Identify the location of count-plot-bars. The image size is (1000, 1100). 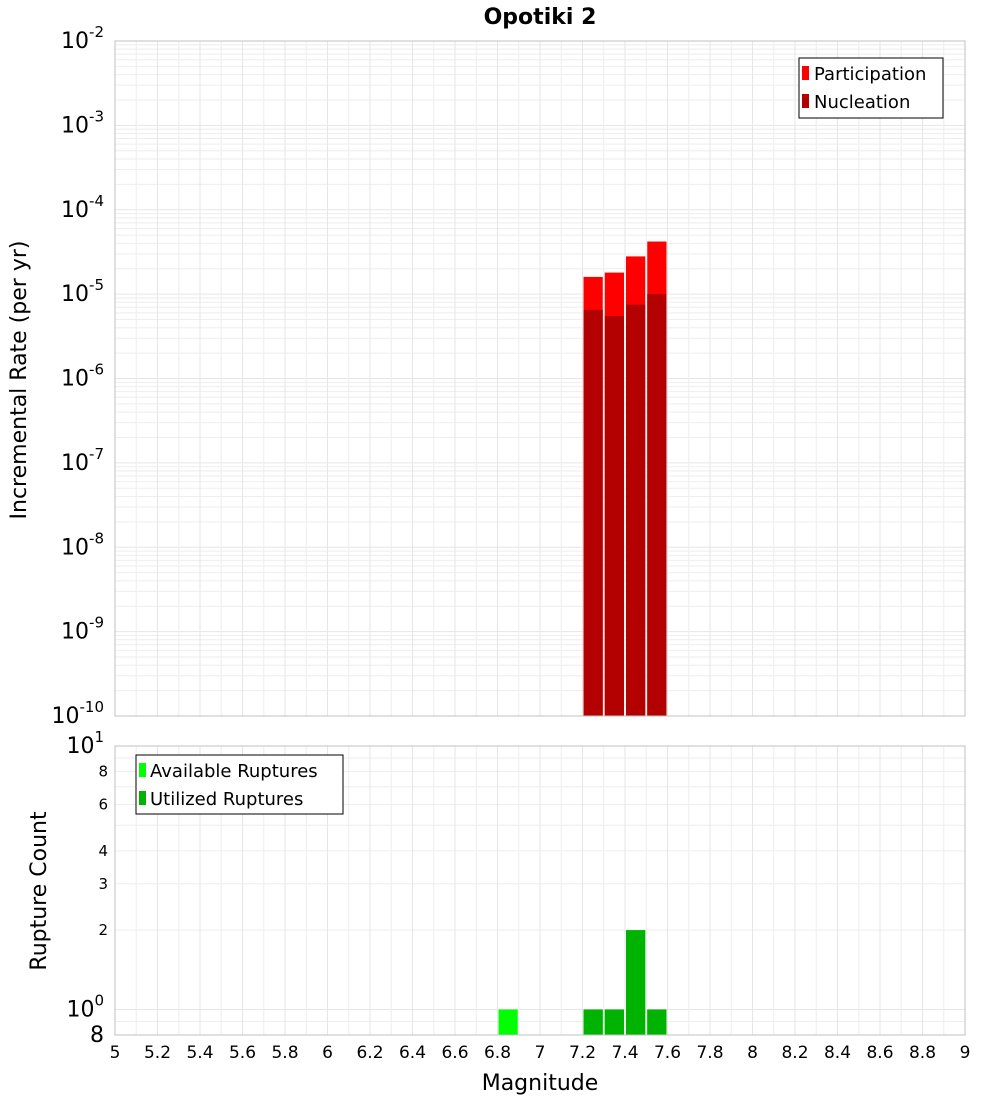
(582, 982).